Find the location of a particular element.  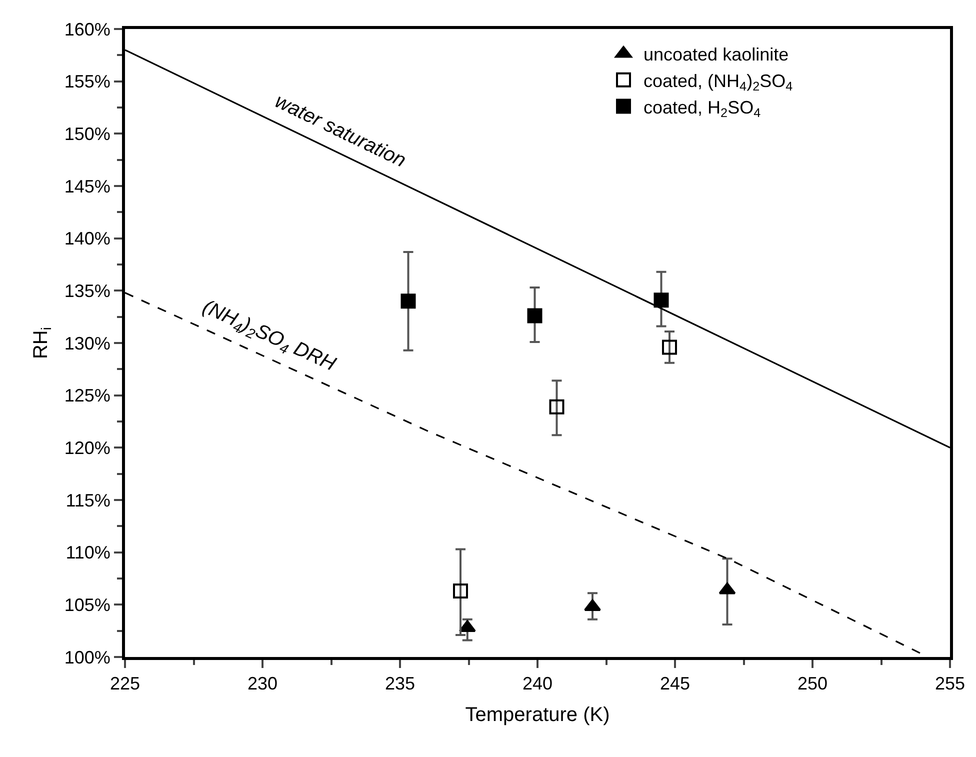

legend-label: uncoated kaolinite is located at coordinates (716, 54).